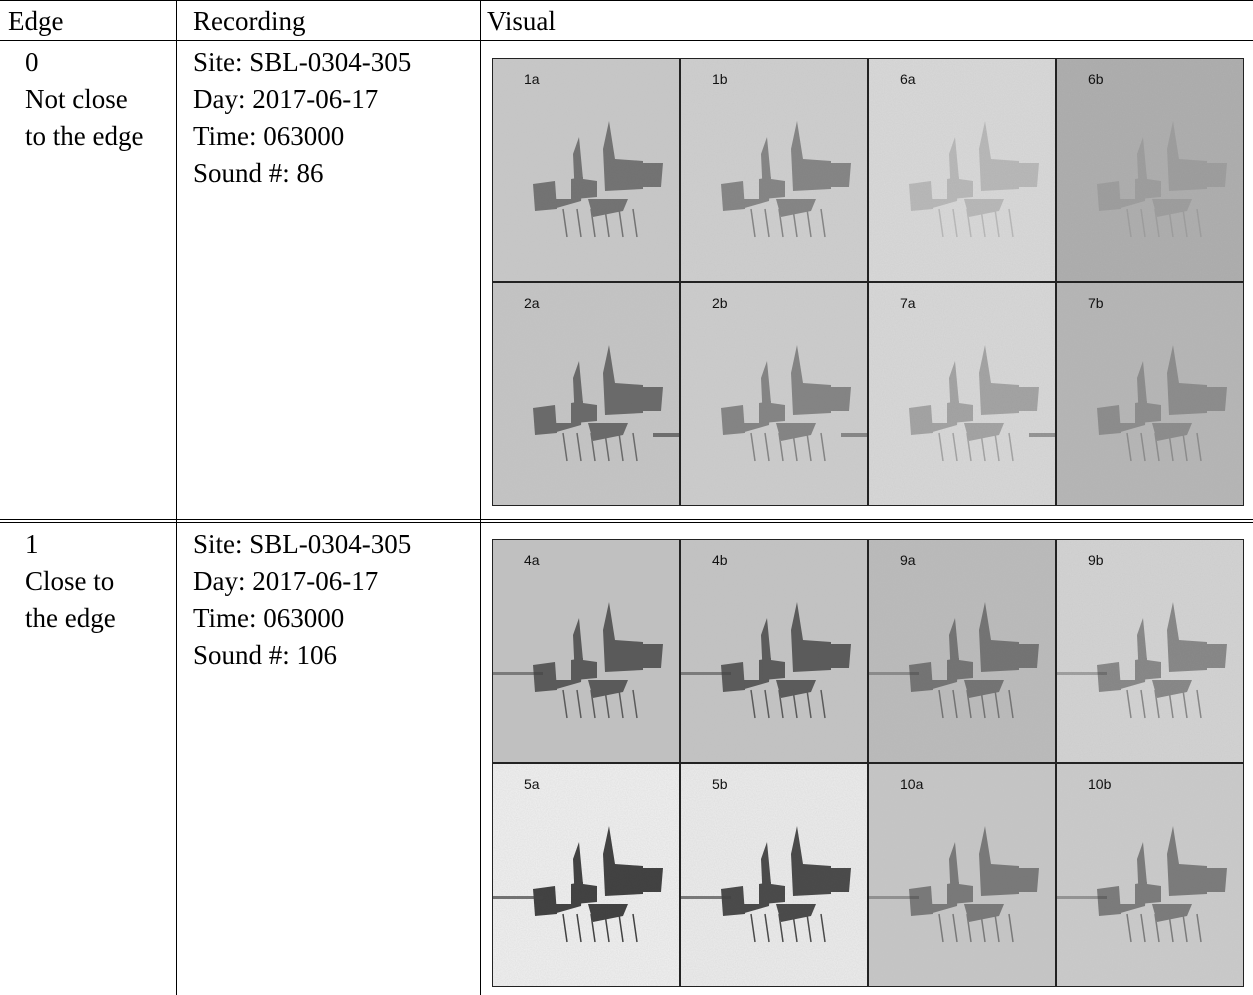 The width and height of the screenshot is (1253, 995). I want to click on panel-label: 7b, so click(1096, 303).